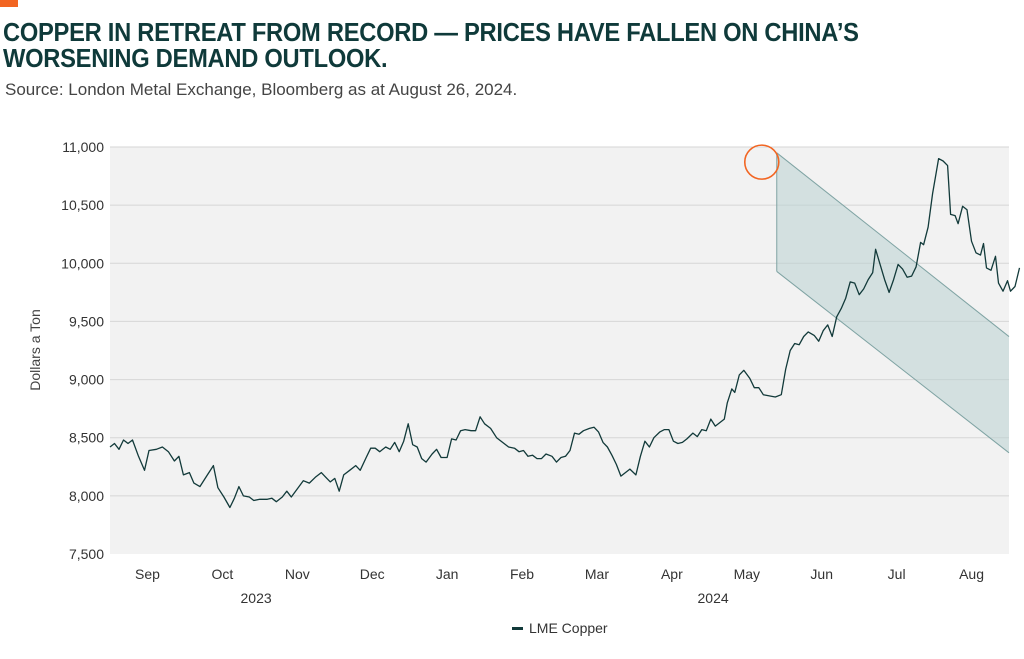 The image size is (1024, 659). What do you see at coordinates (82, 205) in the screenshot?
I see `y-tick-label: 10,500` at bounding box center [82, 205].